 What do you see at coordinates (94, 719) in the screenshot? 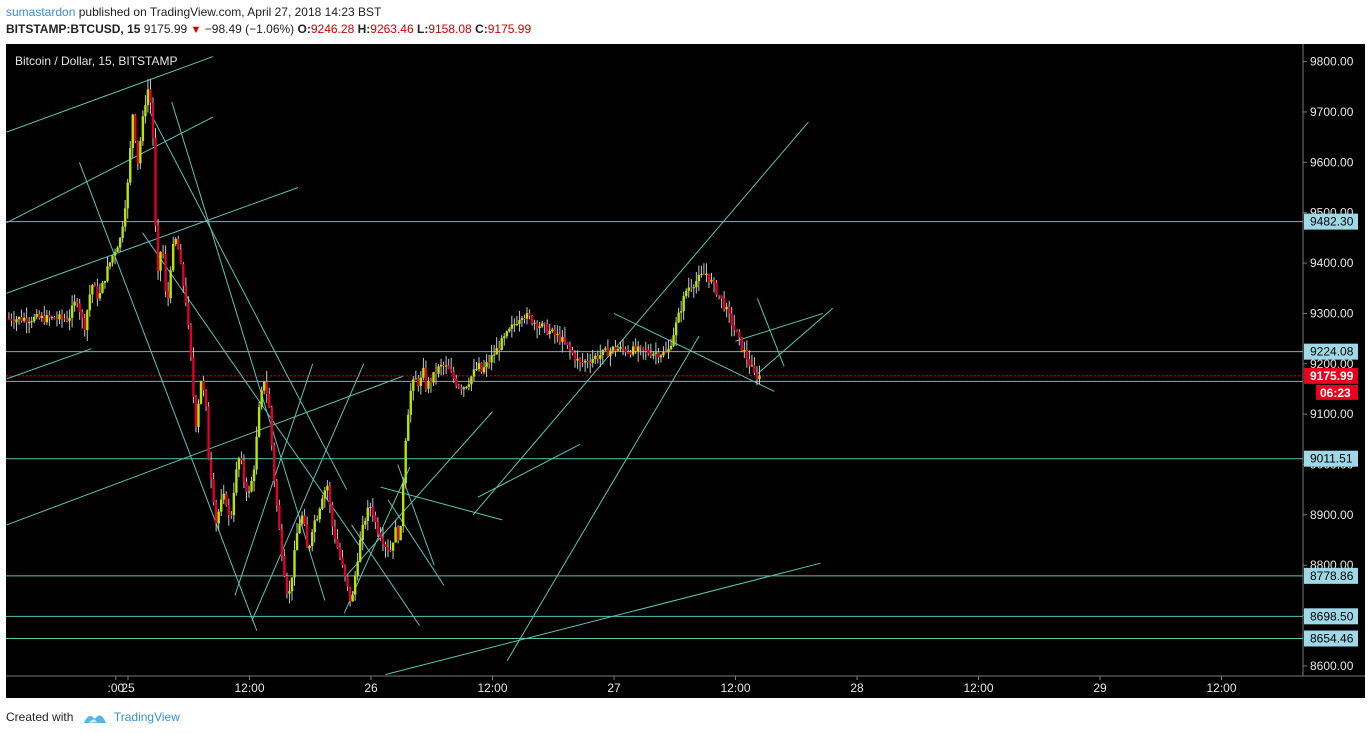
I see `tradingview-logo-icon` at bounding box center [94, 719].